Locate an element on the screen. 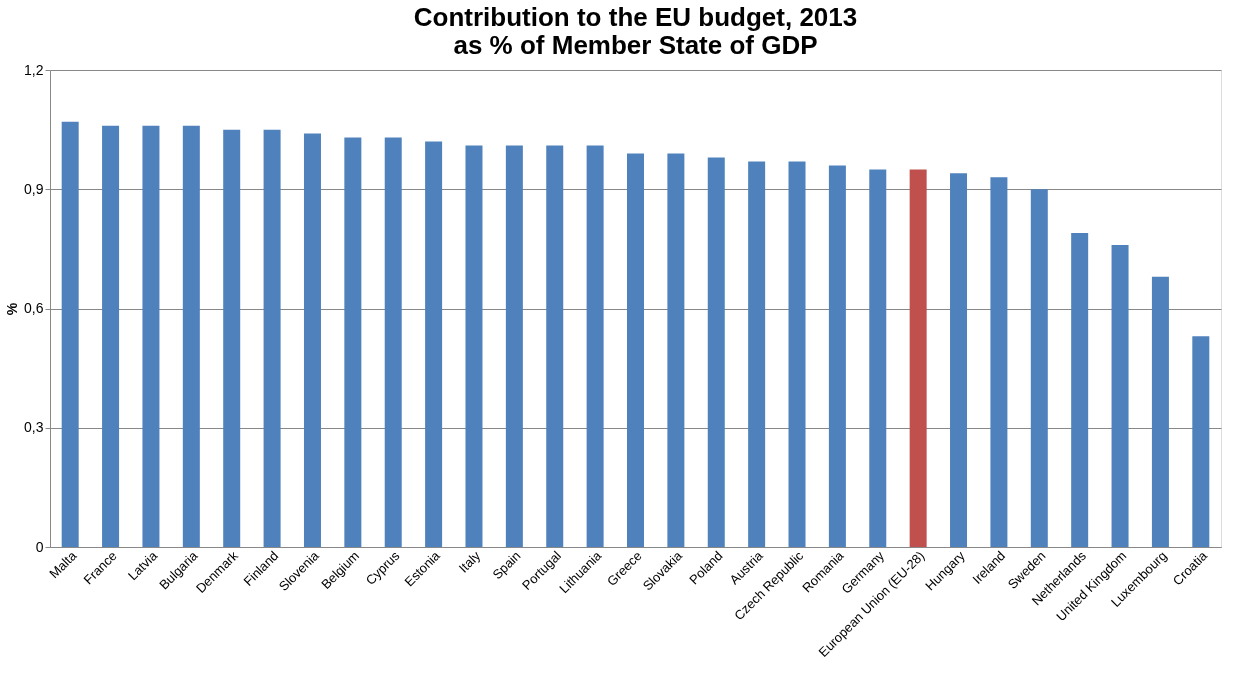  y-tick-label: 1,2 is located at coordinates (34, 69).